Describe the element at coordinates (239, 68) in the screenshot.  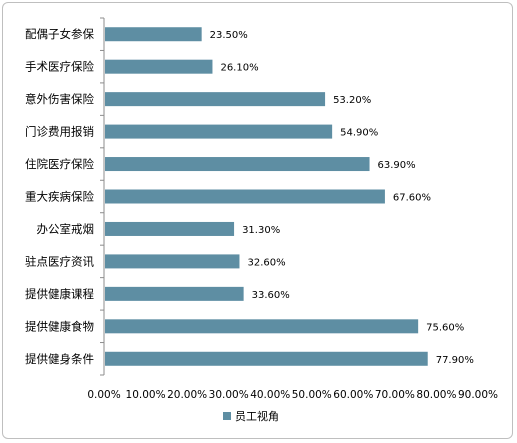
I see `data-label: 26.10%` at that location.